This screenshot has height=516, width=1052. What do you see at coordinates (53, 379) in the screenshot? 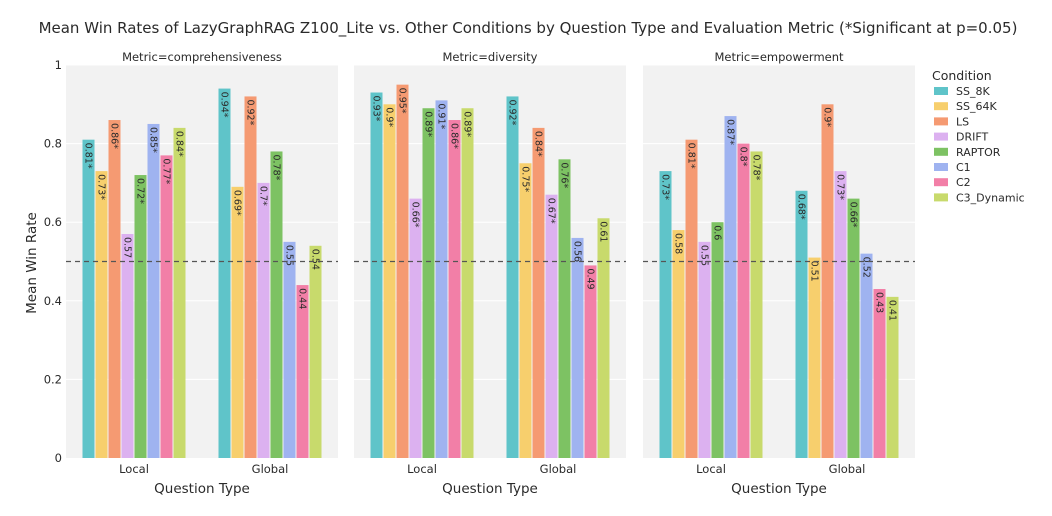
I see `y-tick-label: 0.2` at bounding box center [53, 379].